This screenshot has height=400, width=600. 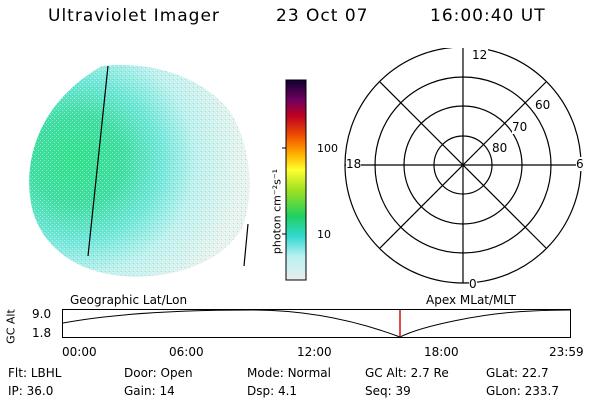 What do you see at coordinates (327, 148) in the screenshot?
I see `colorbar-tick-100: 100` at bounding box center [327, 148].